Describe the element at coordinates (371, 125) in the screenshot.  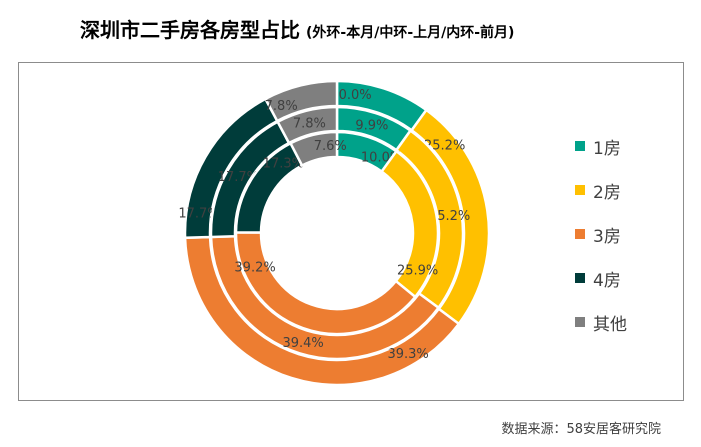
I see `data-label-middle-0: 9.9%` at that location.